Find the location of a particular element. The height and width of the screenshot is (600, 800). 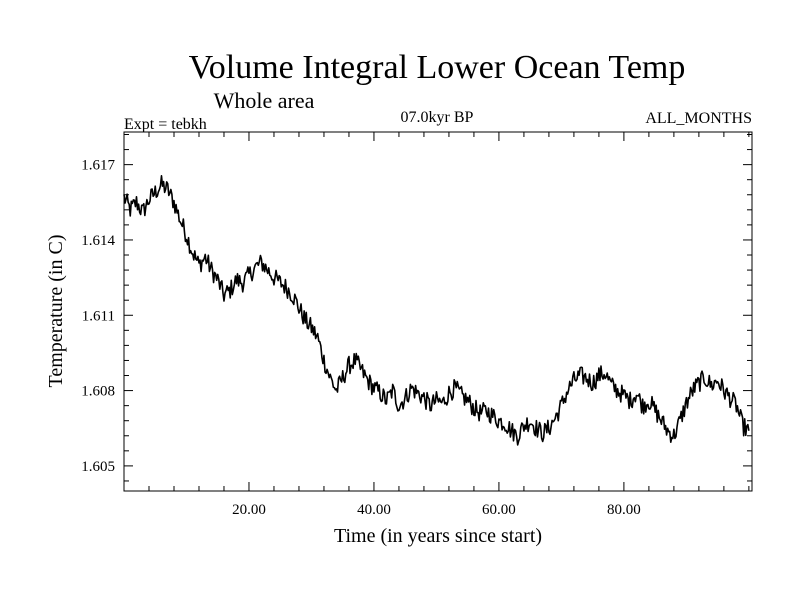

y-tick-label: 1.605 is located at coordinates (98, 467).